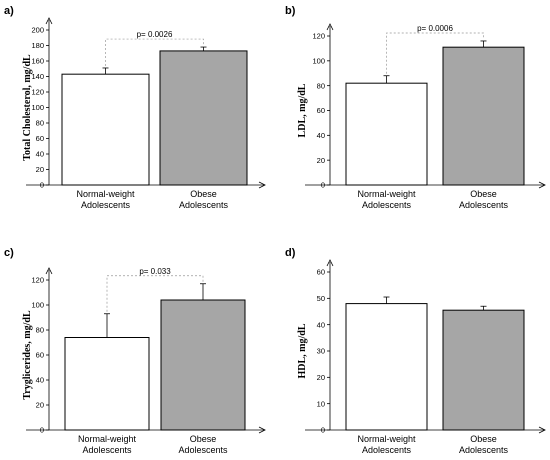 This screenshot has height=460, width=550. What do you see at coordinates (27, 107) in the screenshot?
I see `y-axis-title: Total Cholesterol, mg/dL` at bounding box center [27, 107].